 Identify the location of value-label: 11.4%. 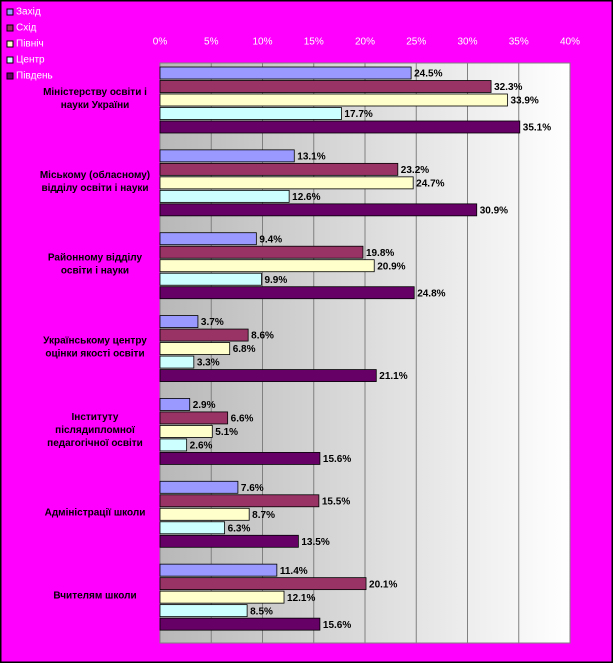
(294, 571).